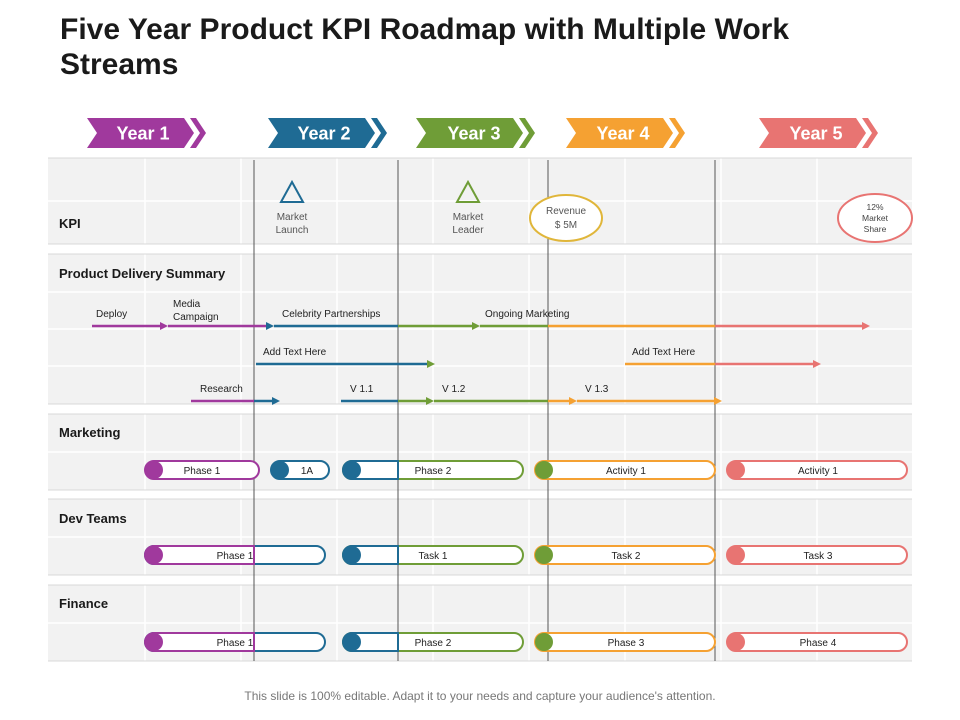 The width and height of the screenshot is (960, 720). I want to click on pill-label: Task 2, so click(626, 556).